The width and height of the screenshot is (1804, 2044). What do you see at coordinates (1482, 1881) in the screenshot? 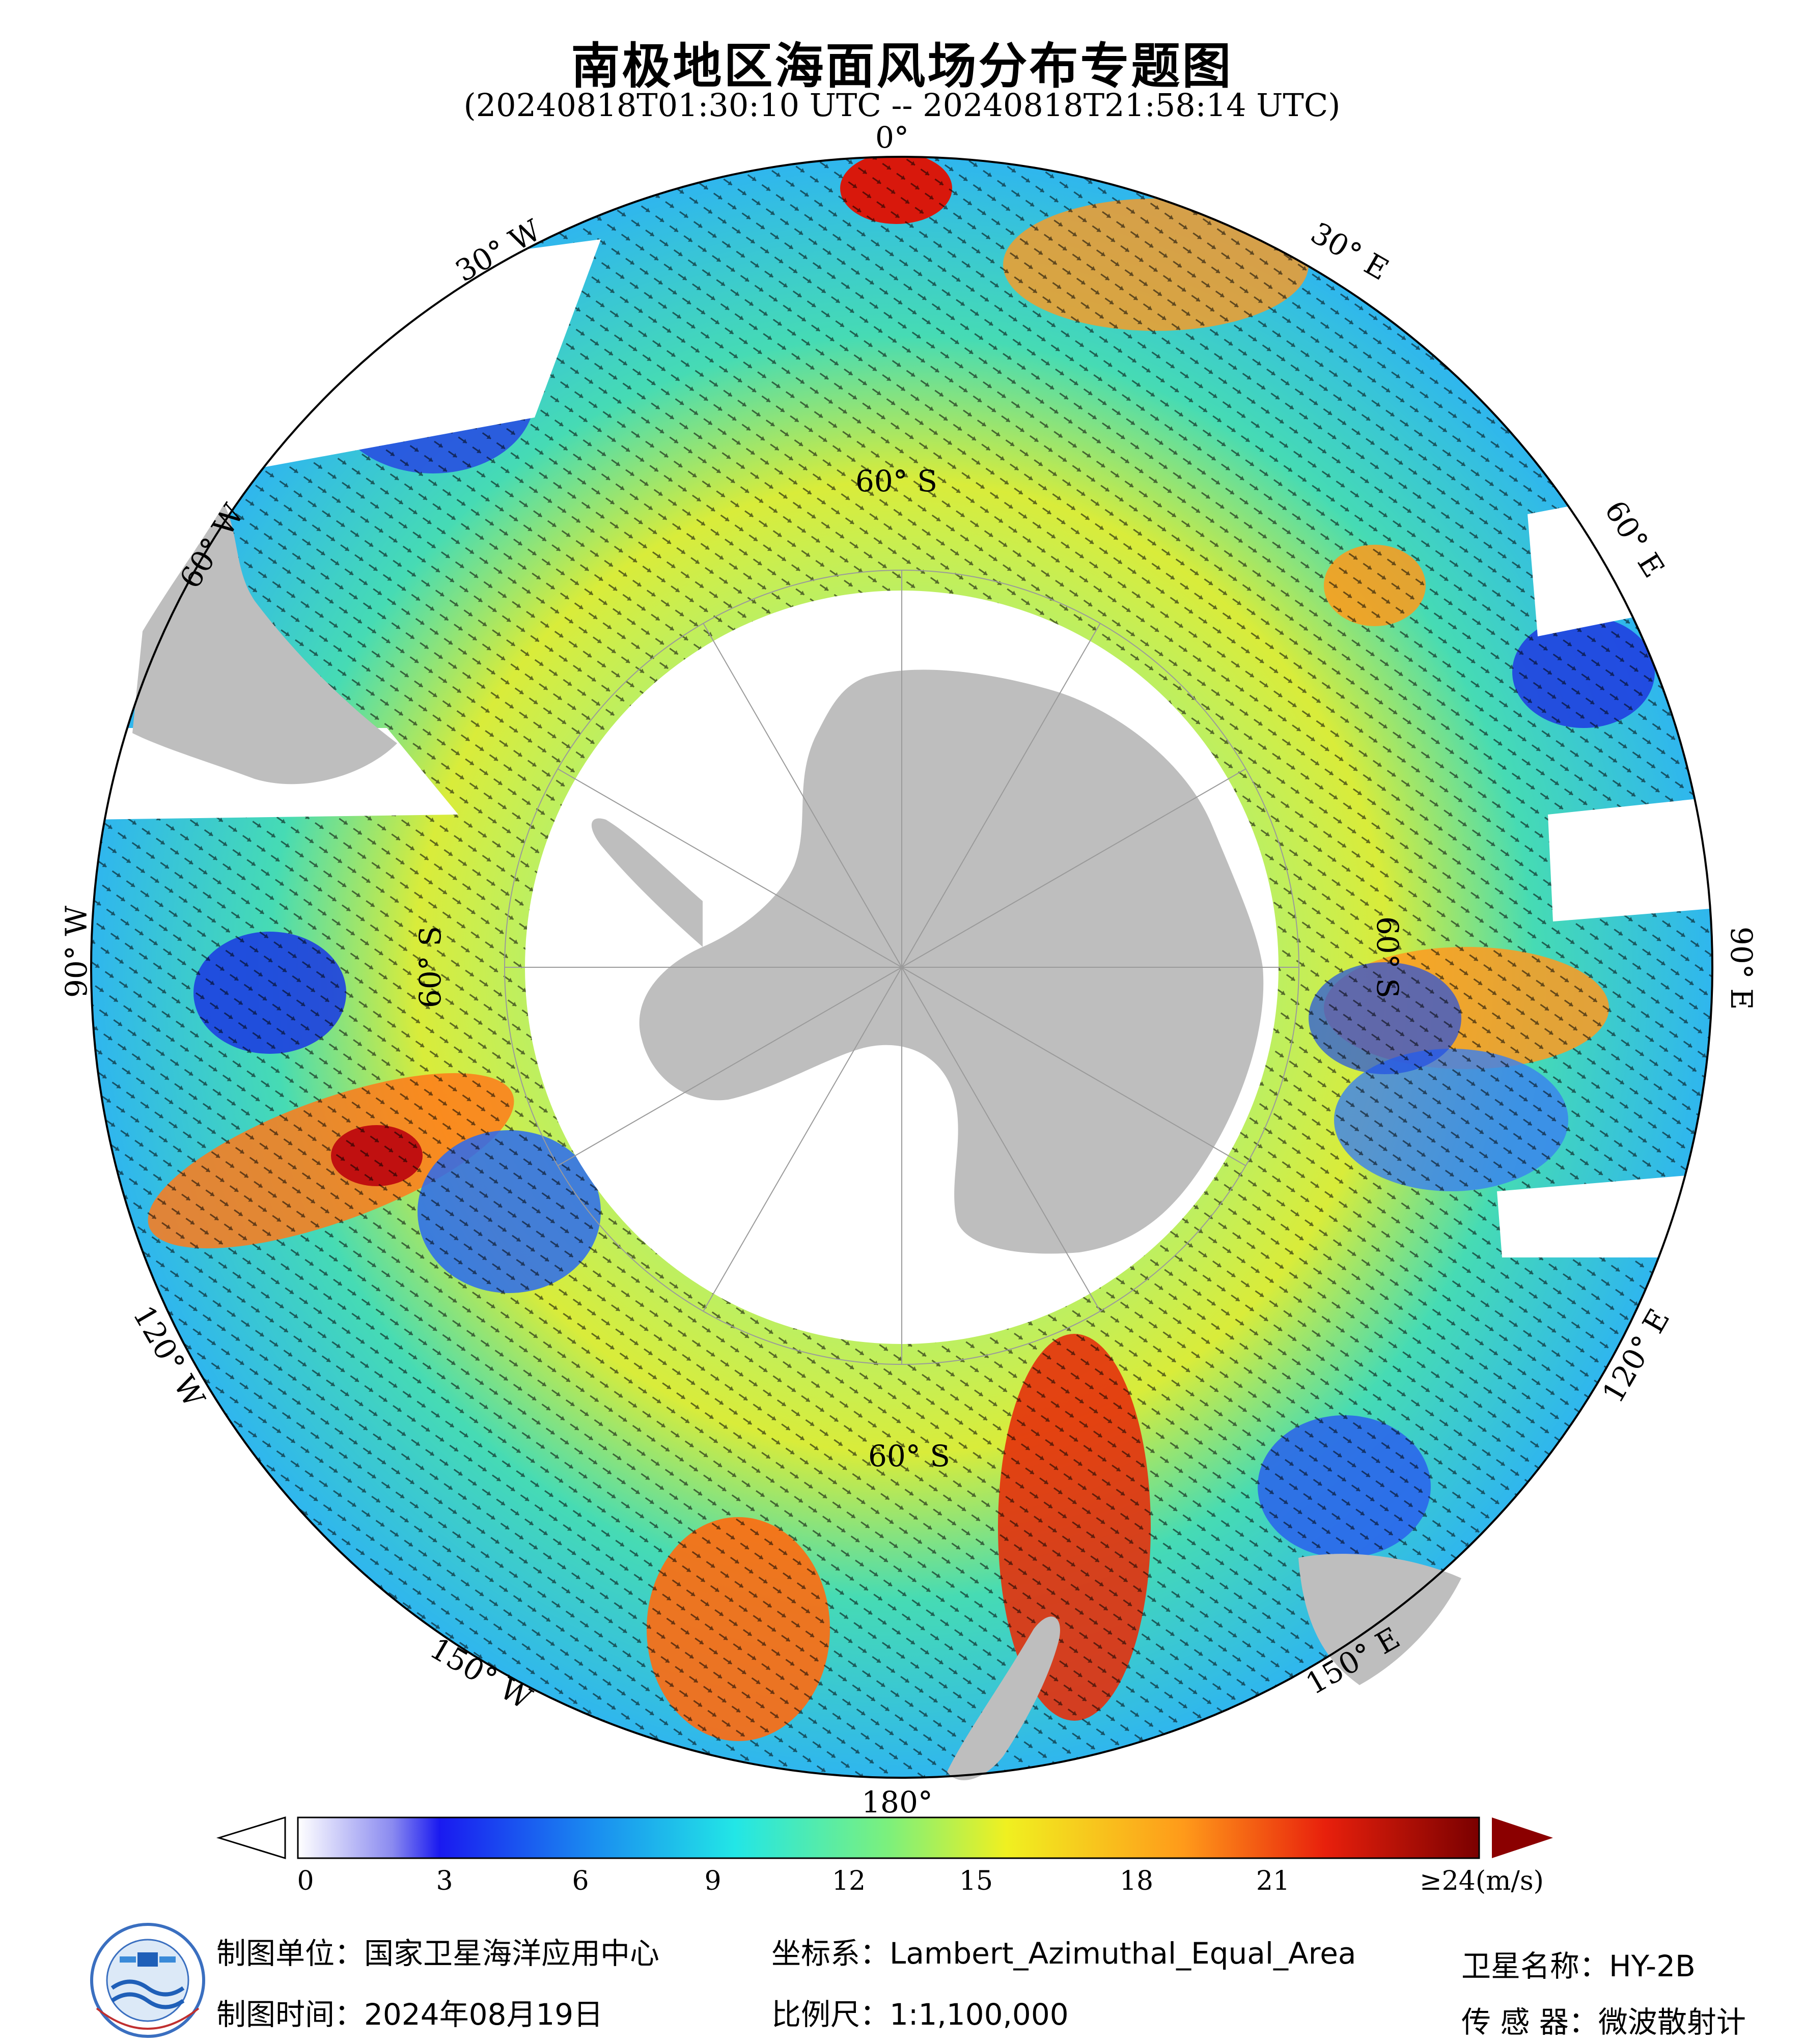
I see `colorbar-tick-24: ≥24(m/s)` at bounding box center [1482, 1881].